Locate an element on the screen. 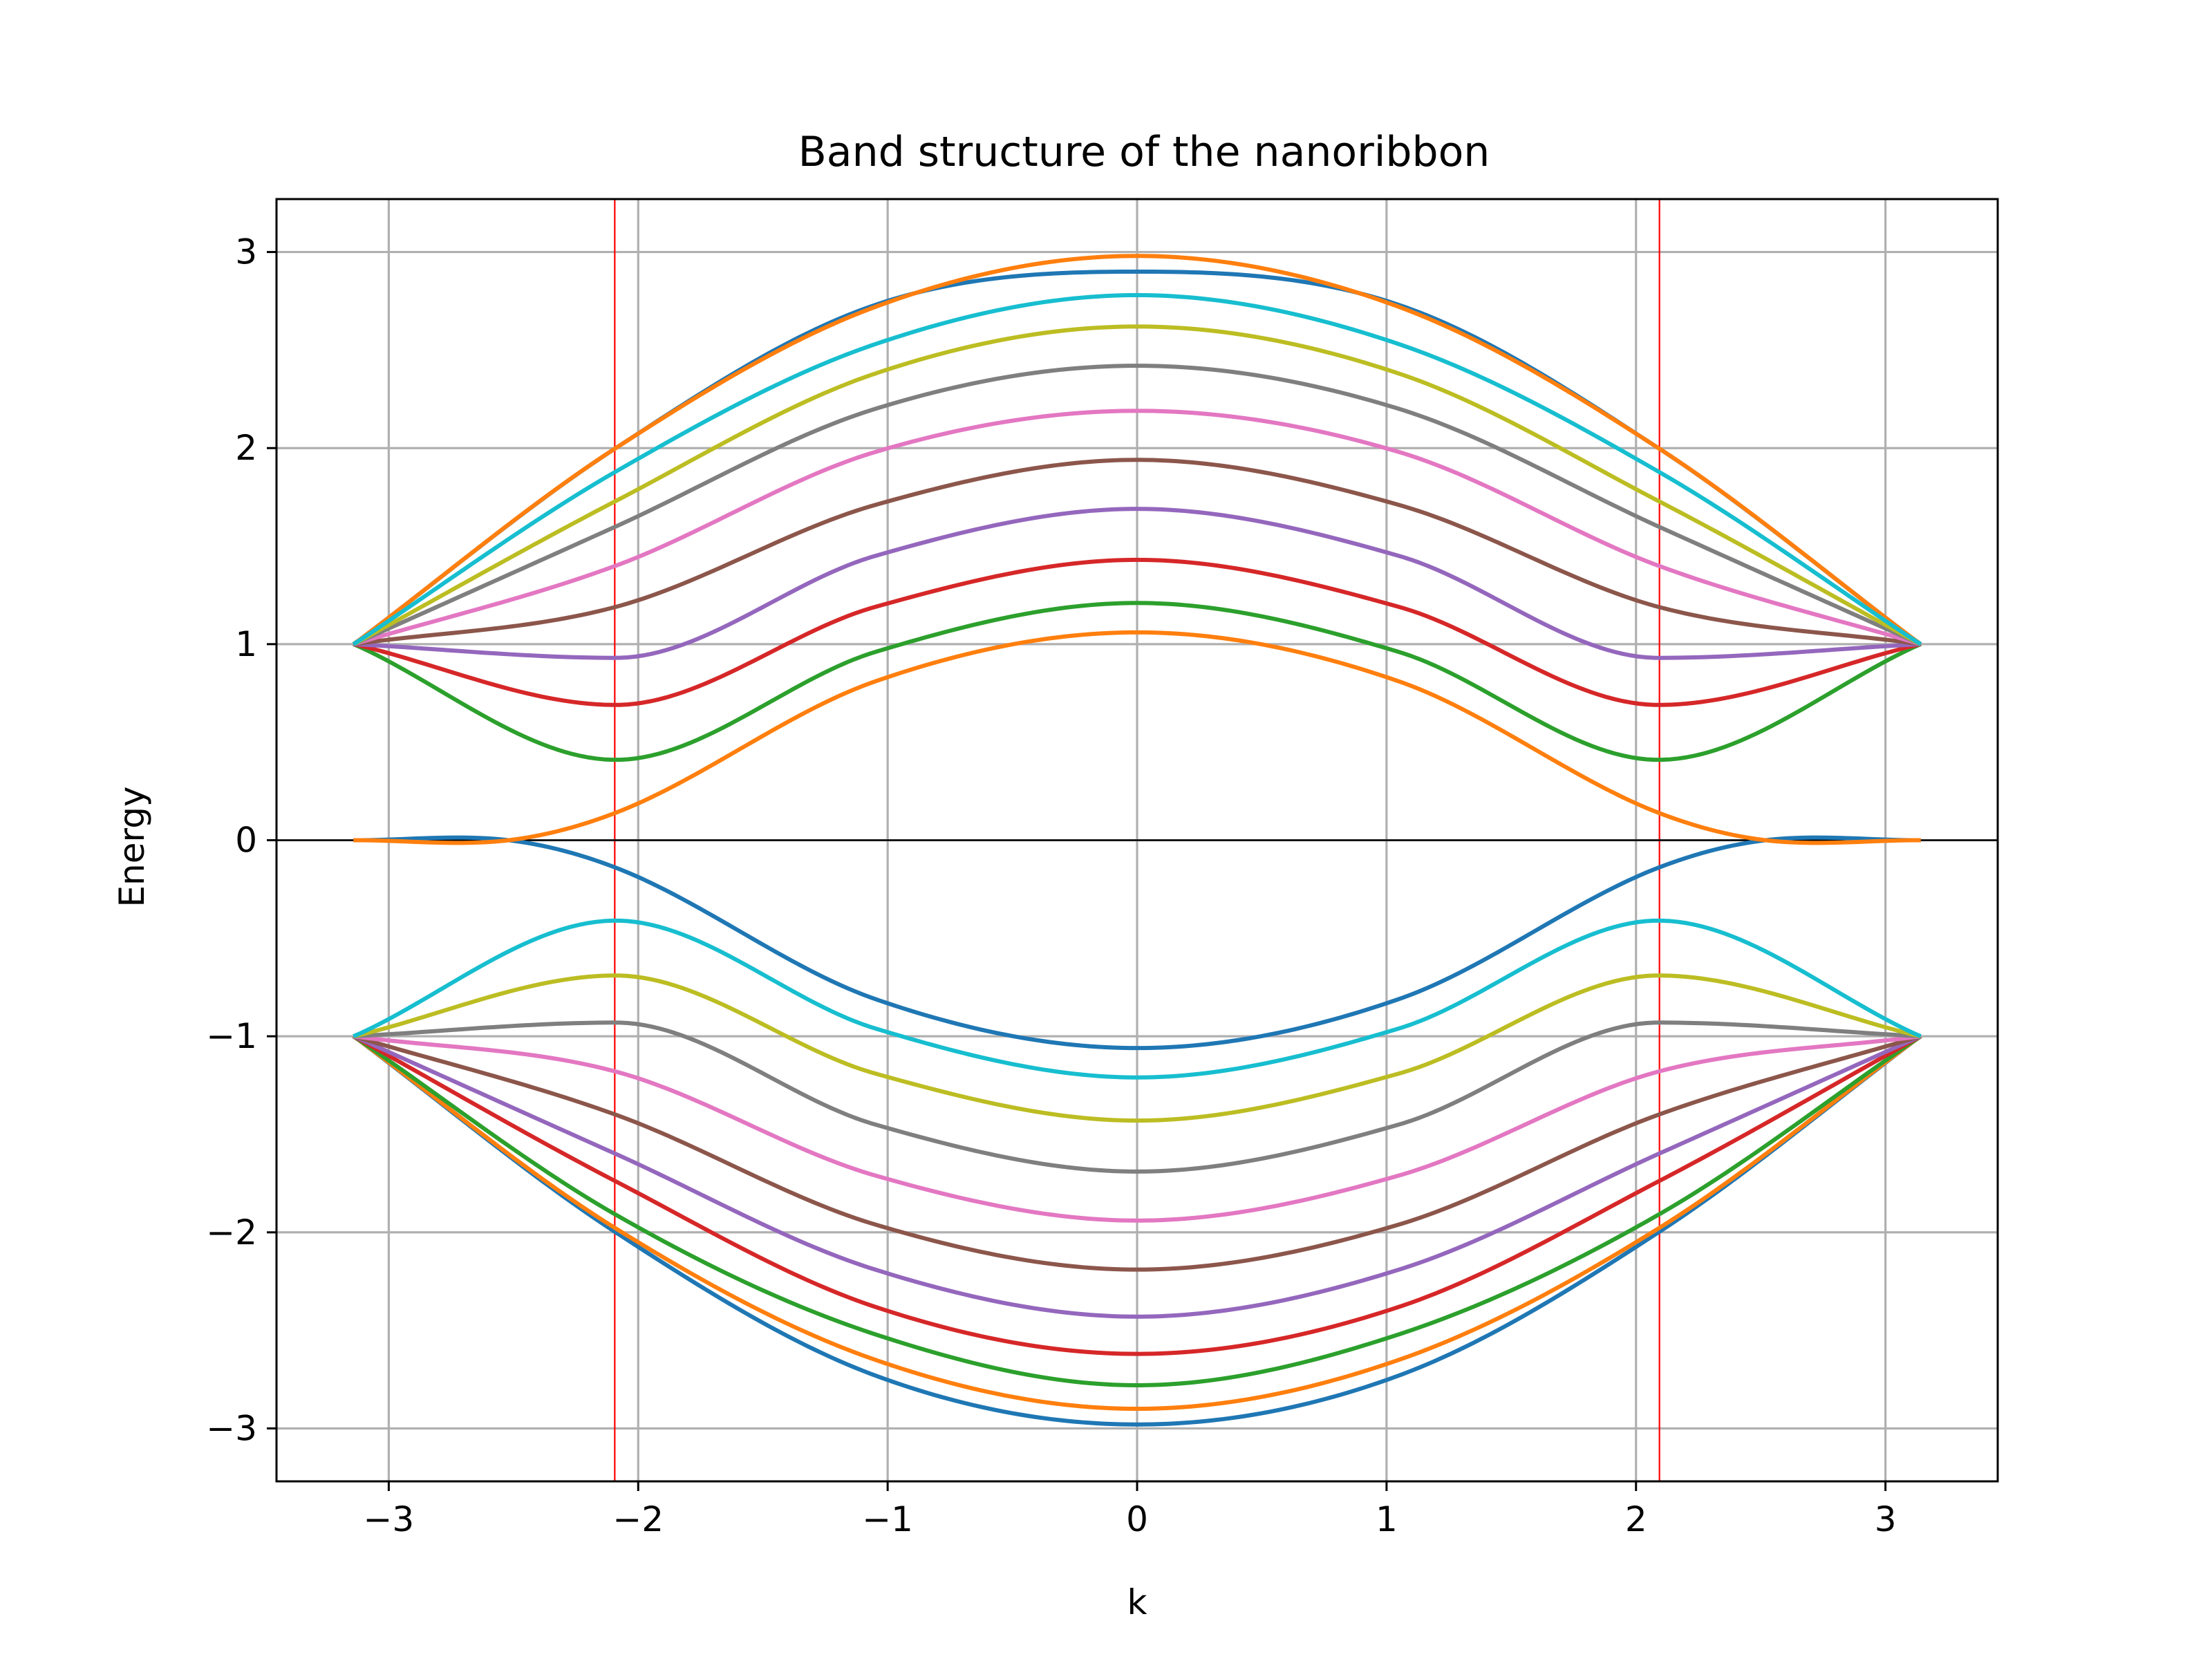 This screenshot has width=2212, height=1659. y-tick-label: 0 is located at coordinates (246, 841).